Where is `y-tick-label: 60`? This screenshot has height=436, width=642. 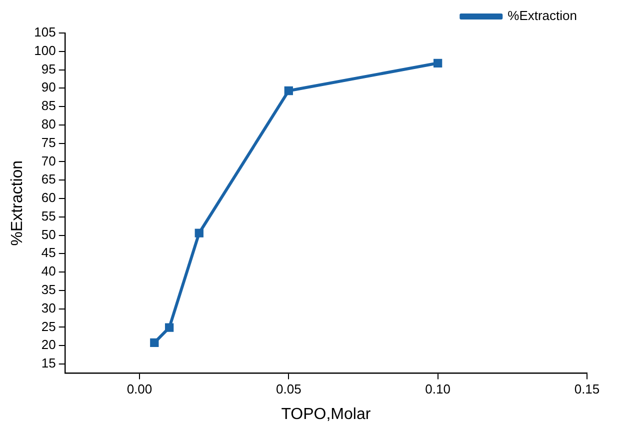 y-tick-label: 60 is located at coordinates (48, 198).